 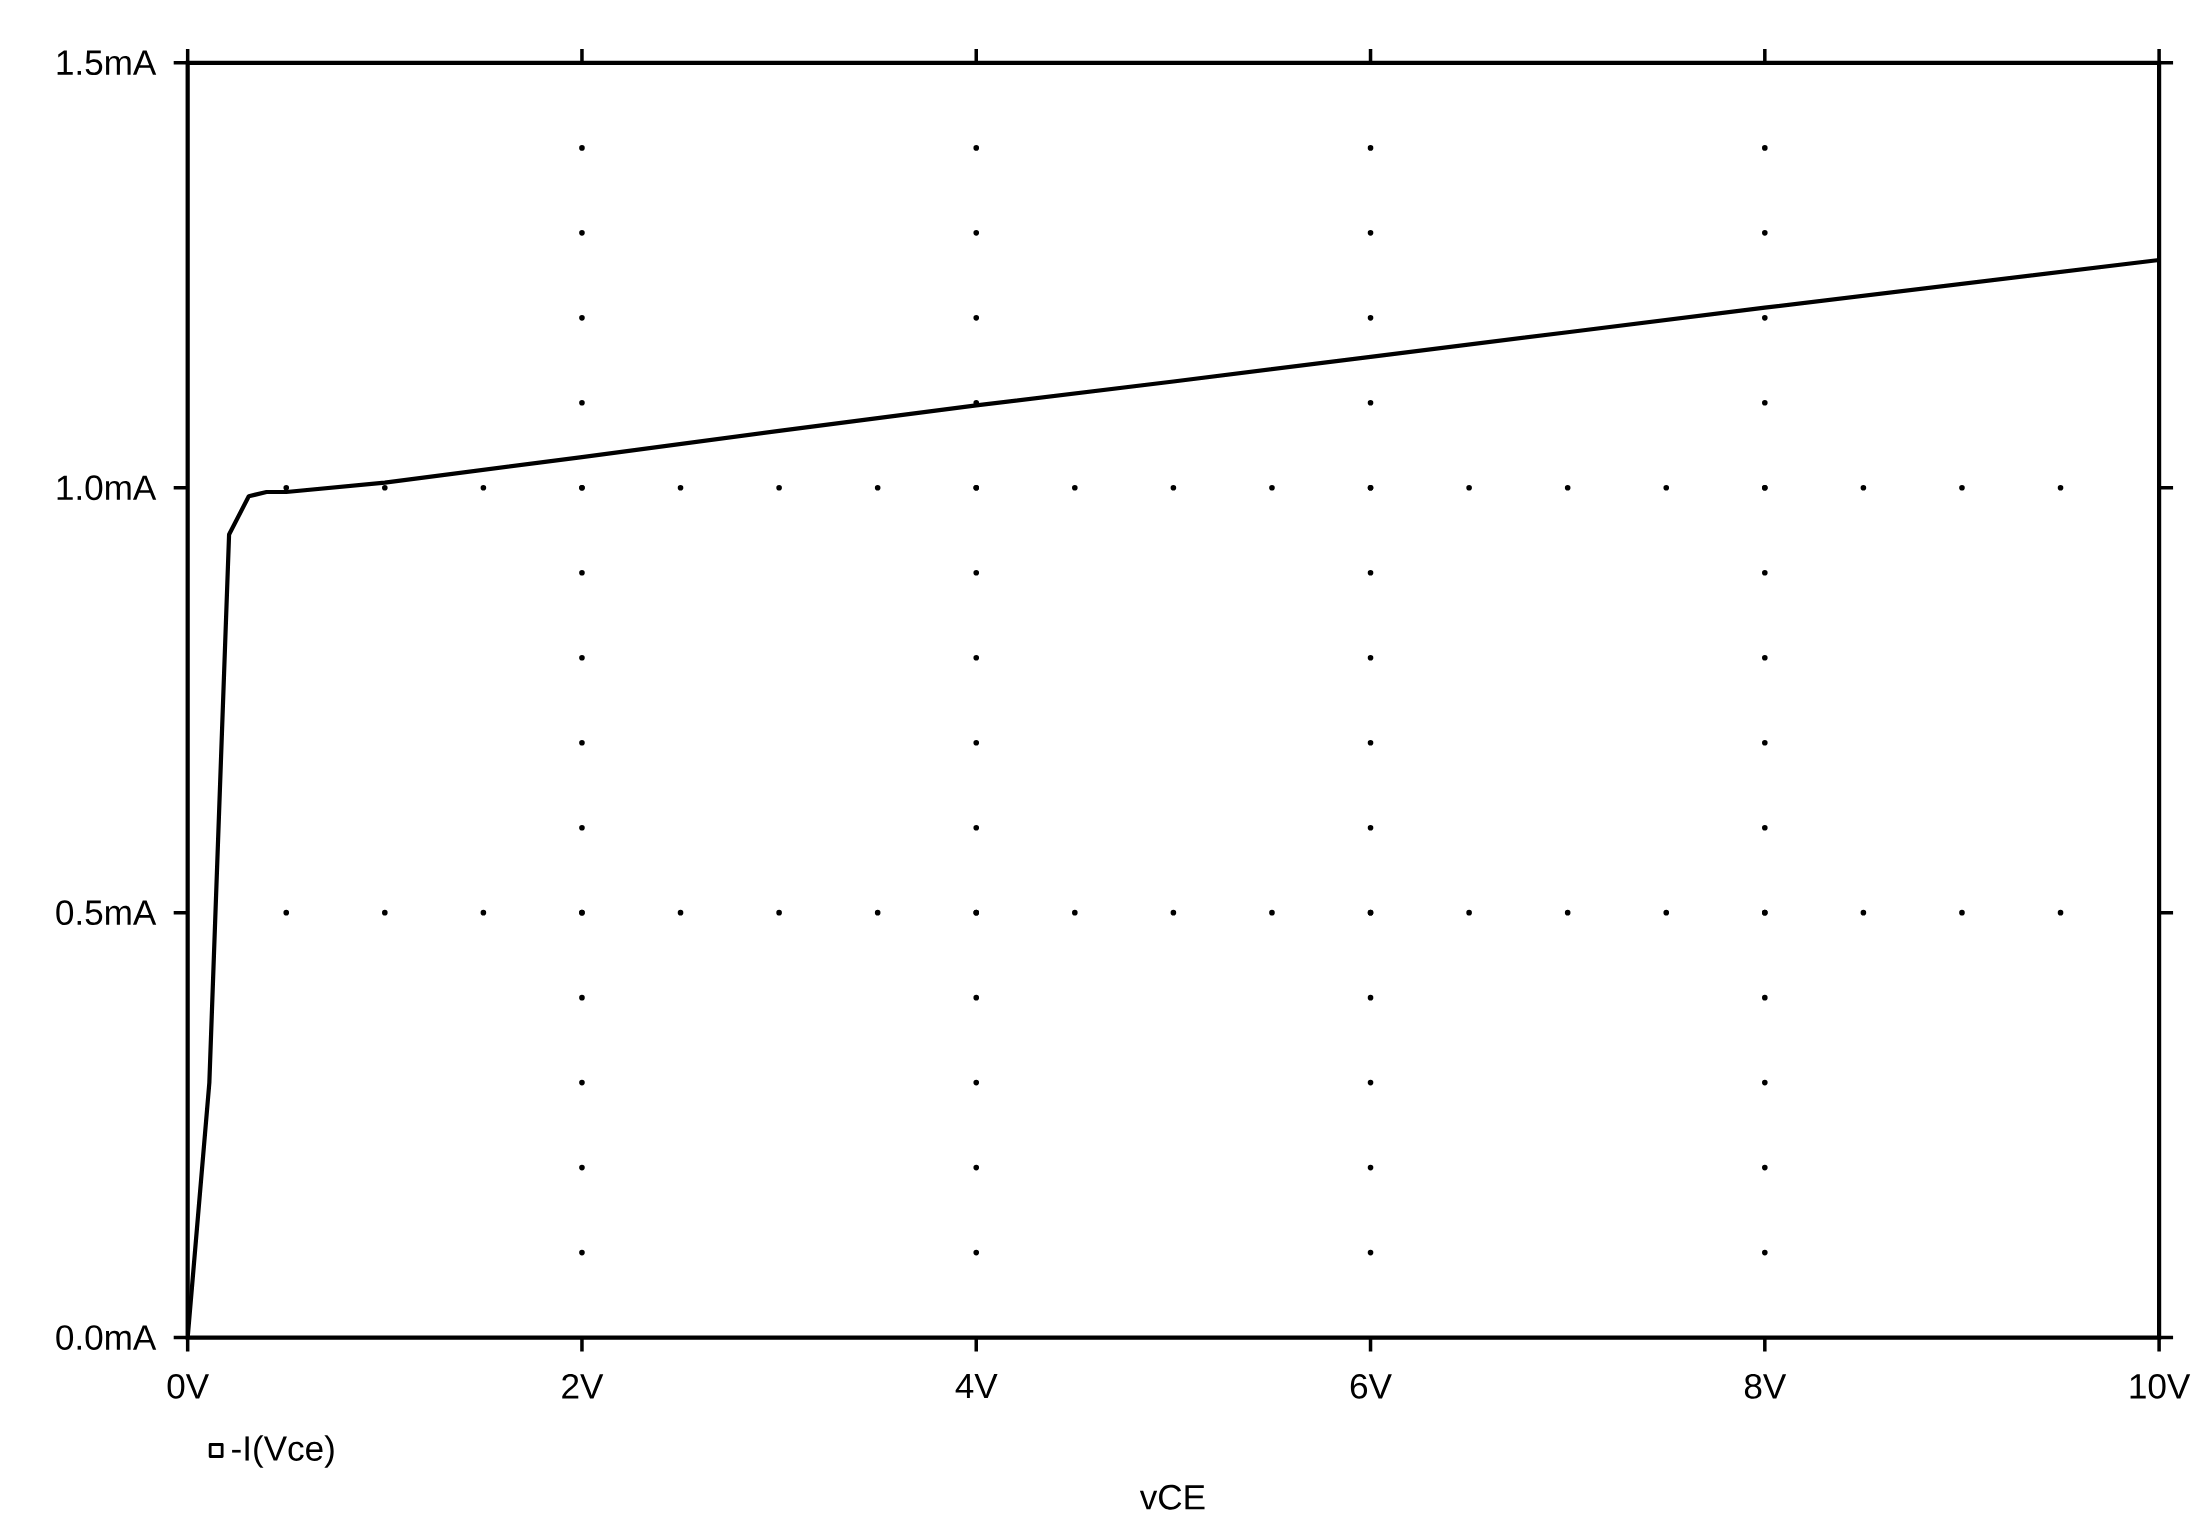 I want to click on legend-label: -I(Vce), so click(x=283, y=1451).